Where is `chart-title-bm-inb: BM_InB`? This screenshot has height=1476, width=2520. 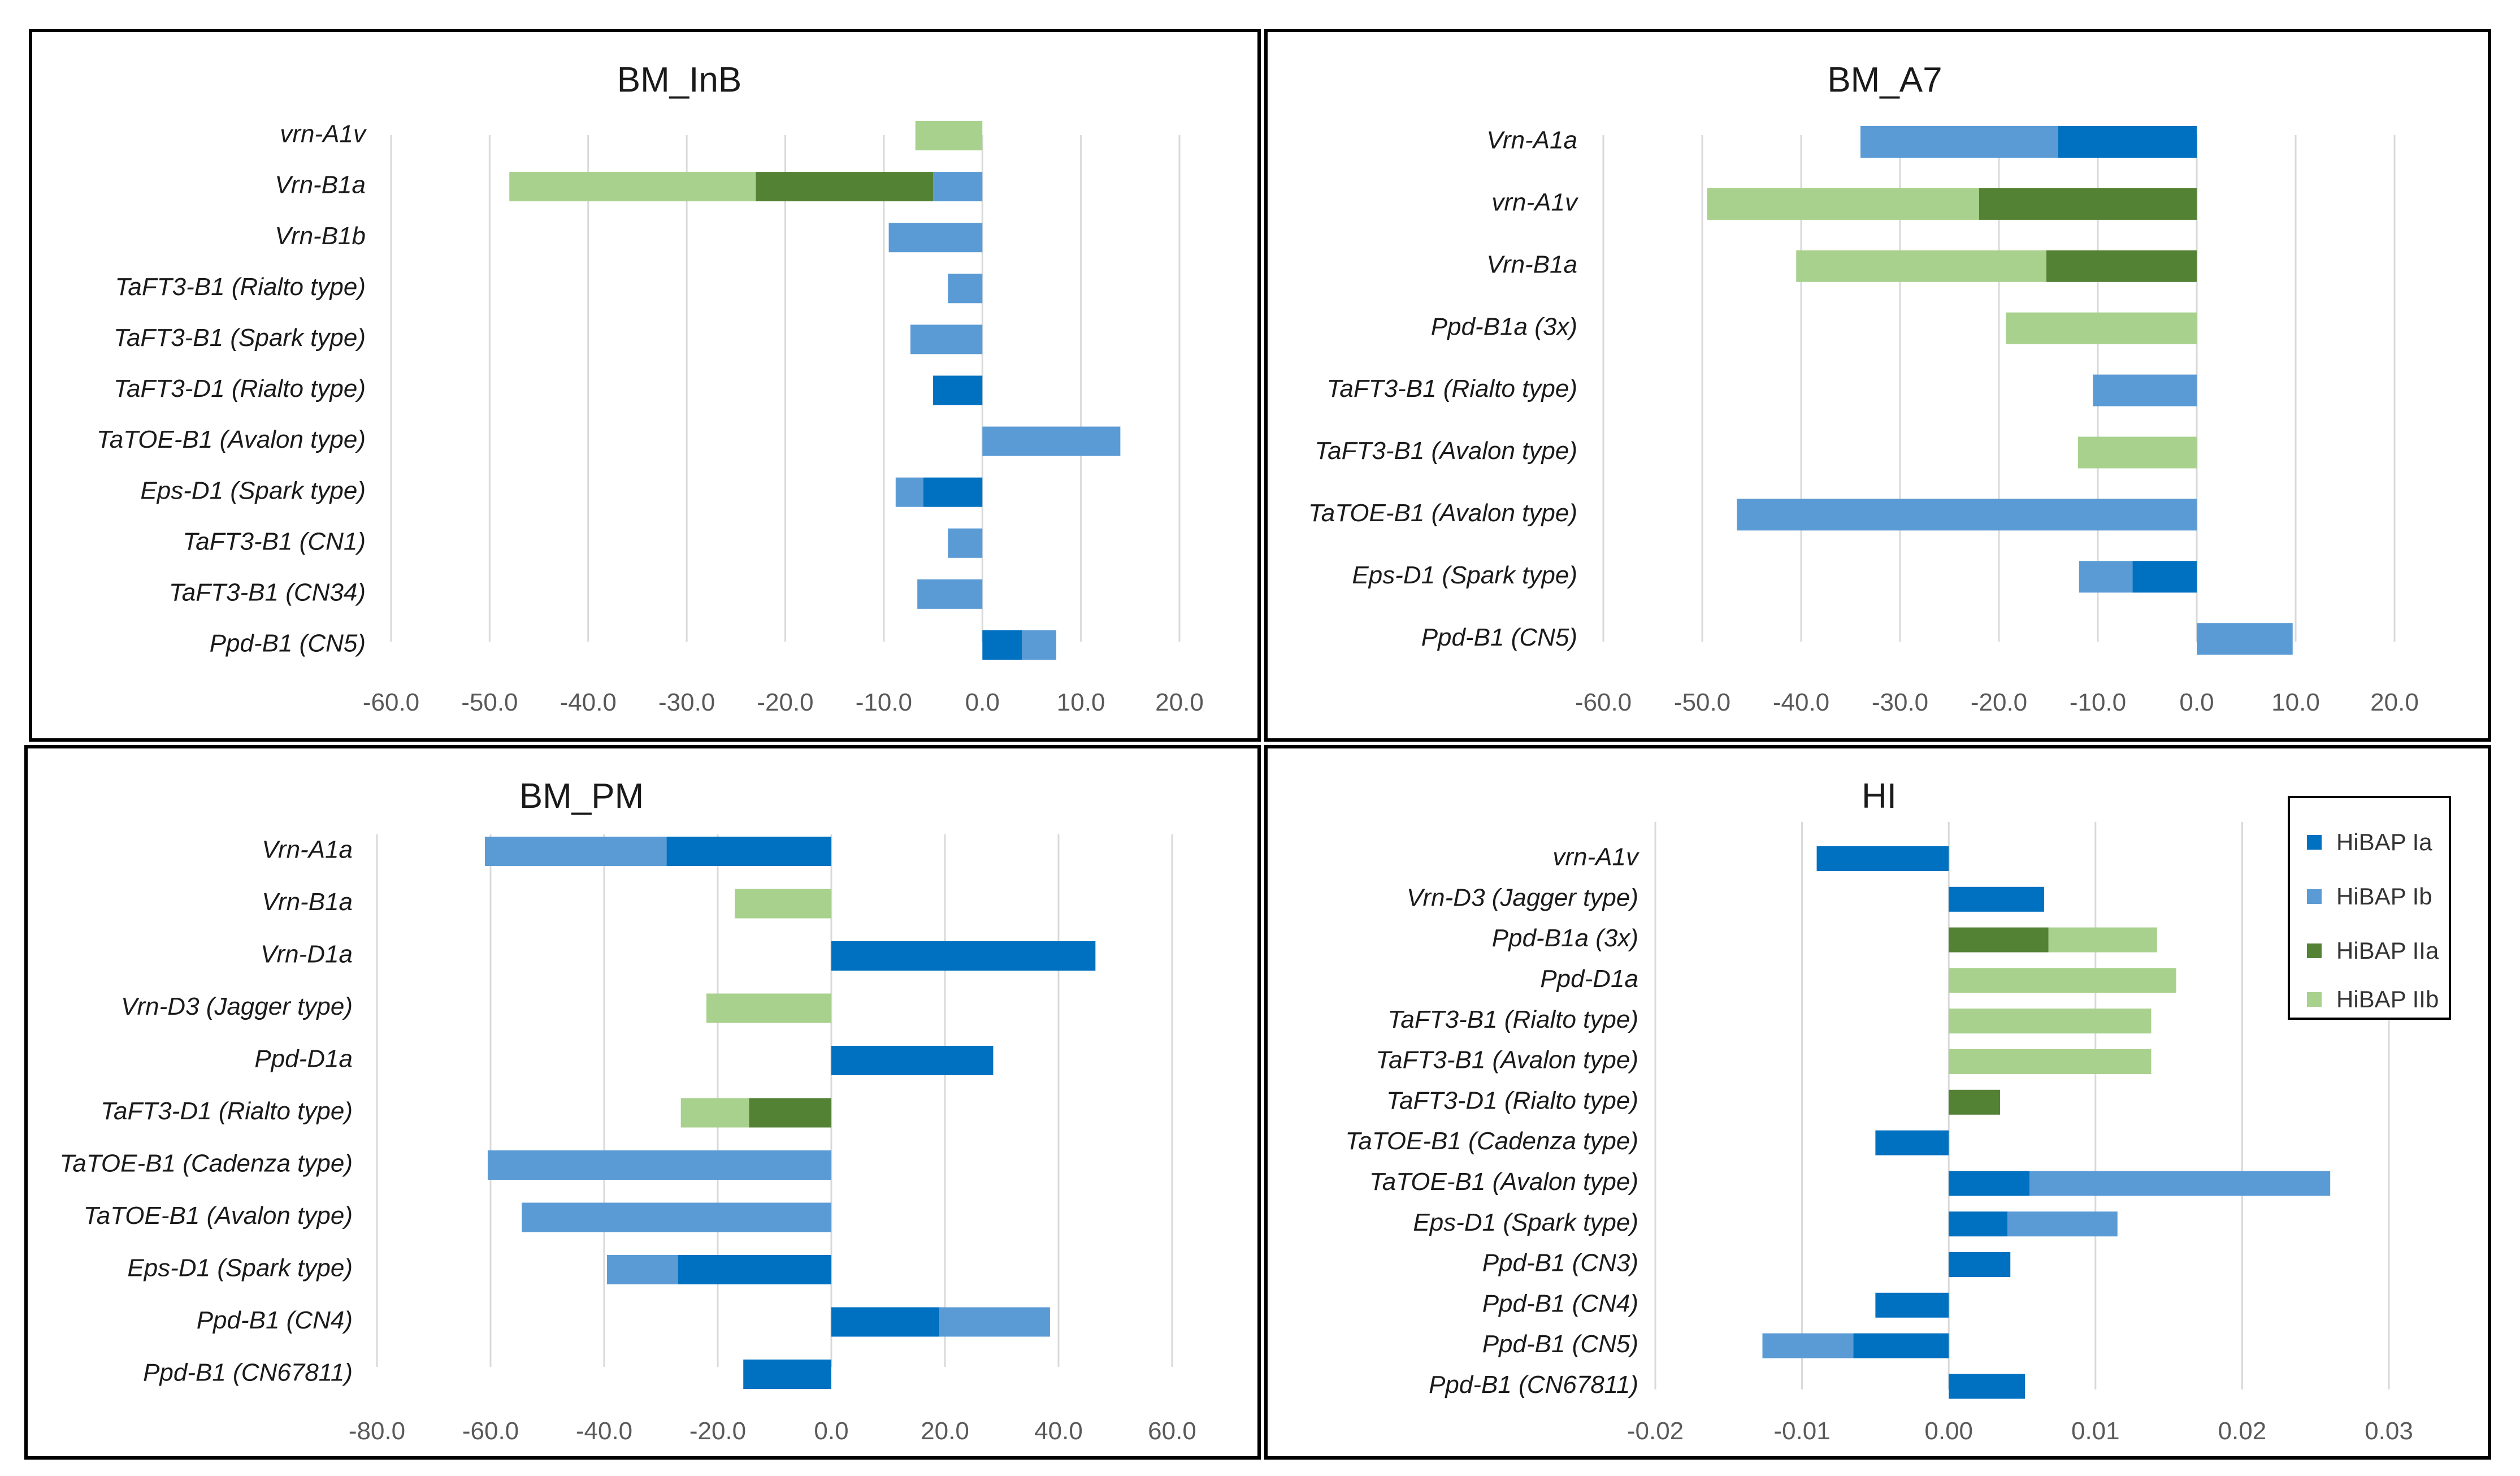
chart-title-bm-inb: BM_InB is located at coordinates (679, 79).